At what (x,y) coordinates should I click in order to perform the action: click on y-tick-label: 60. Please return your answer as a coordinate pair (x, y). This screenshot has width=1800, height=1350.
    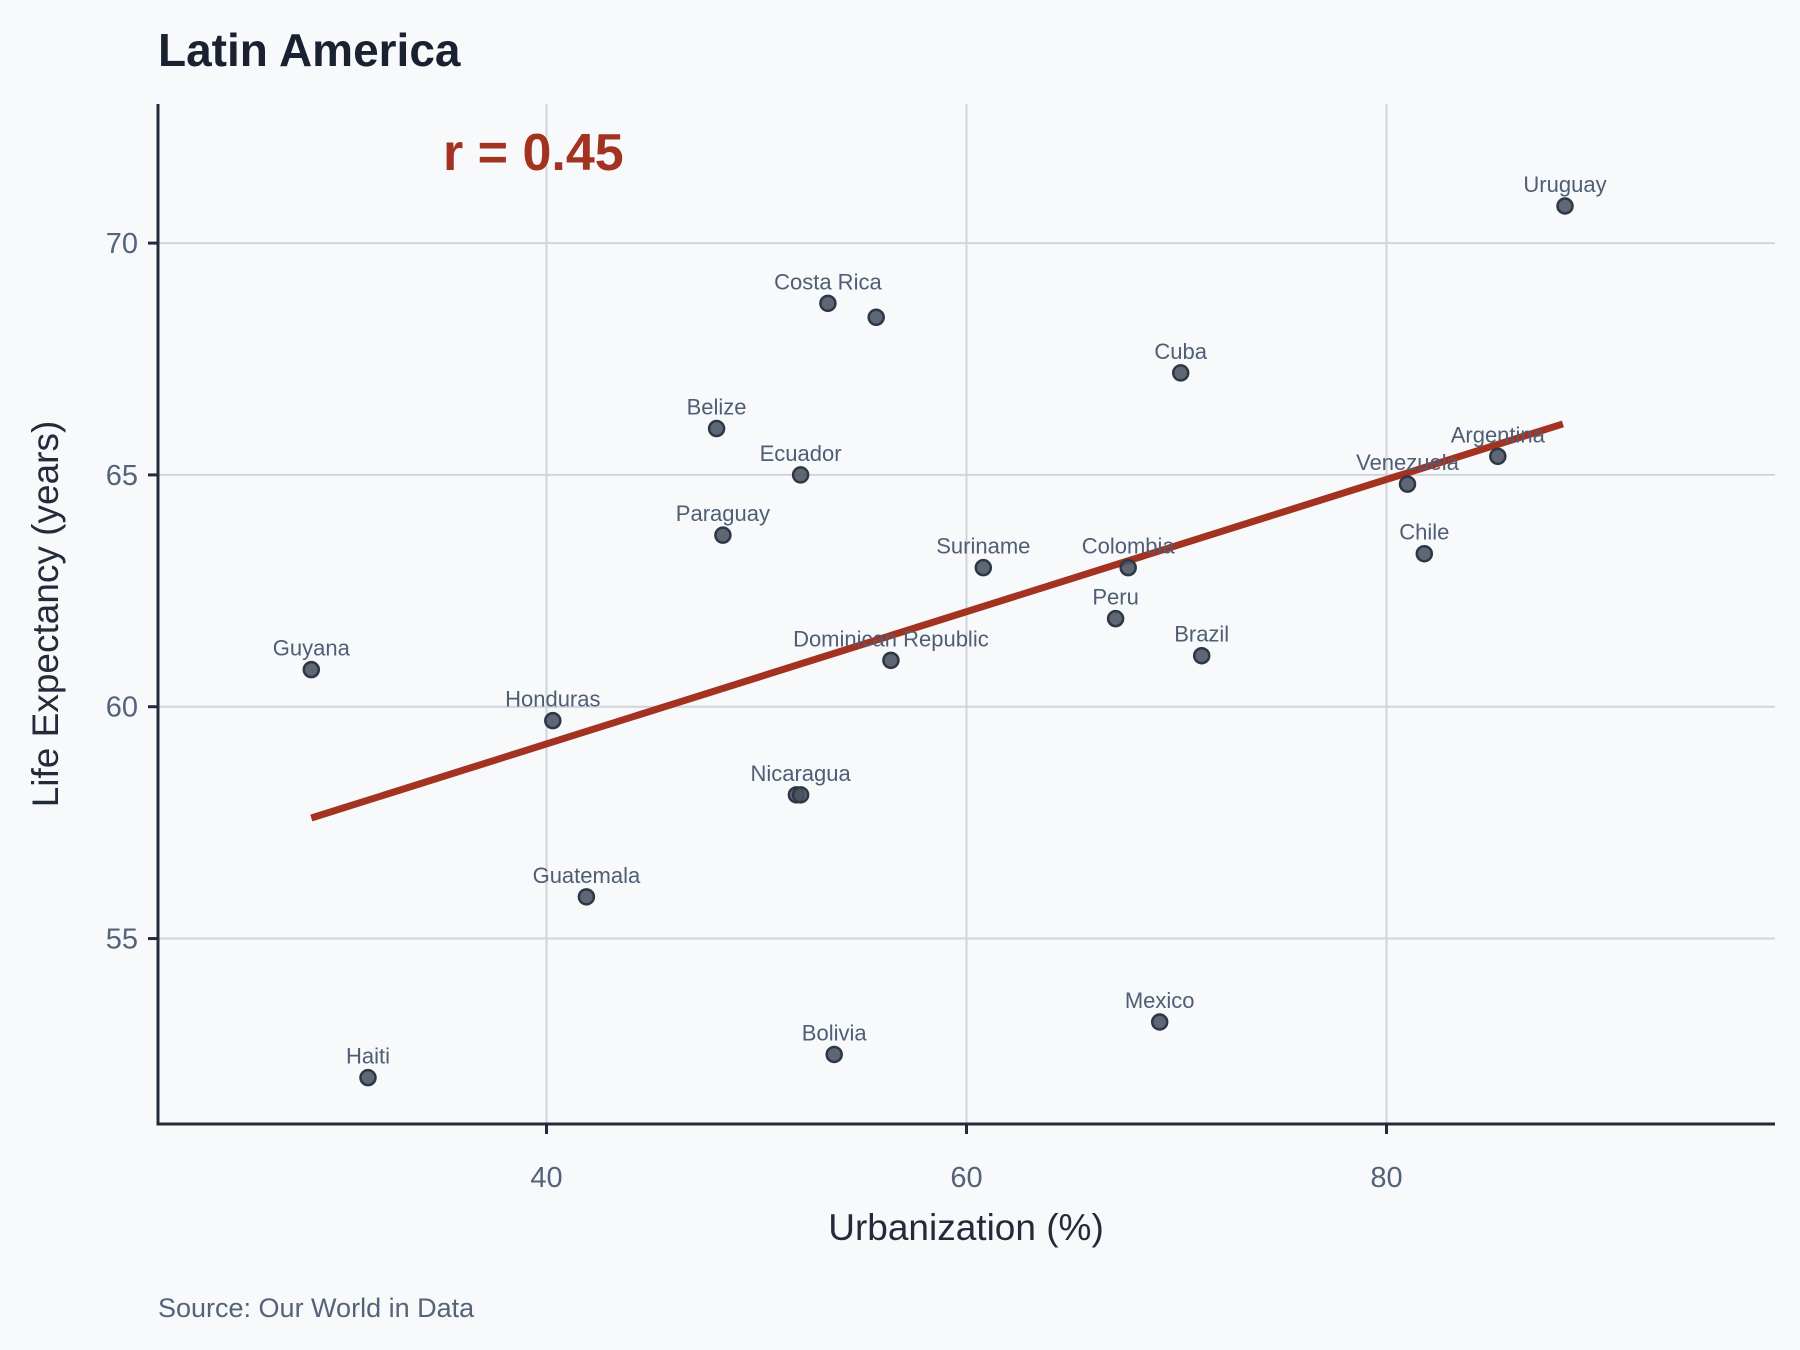
    Looking at the image, I should click on (122, 708).